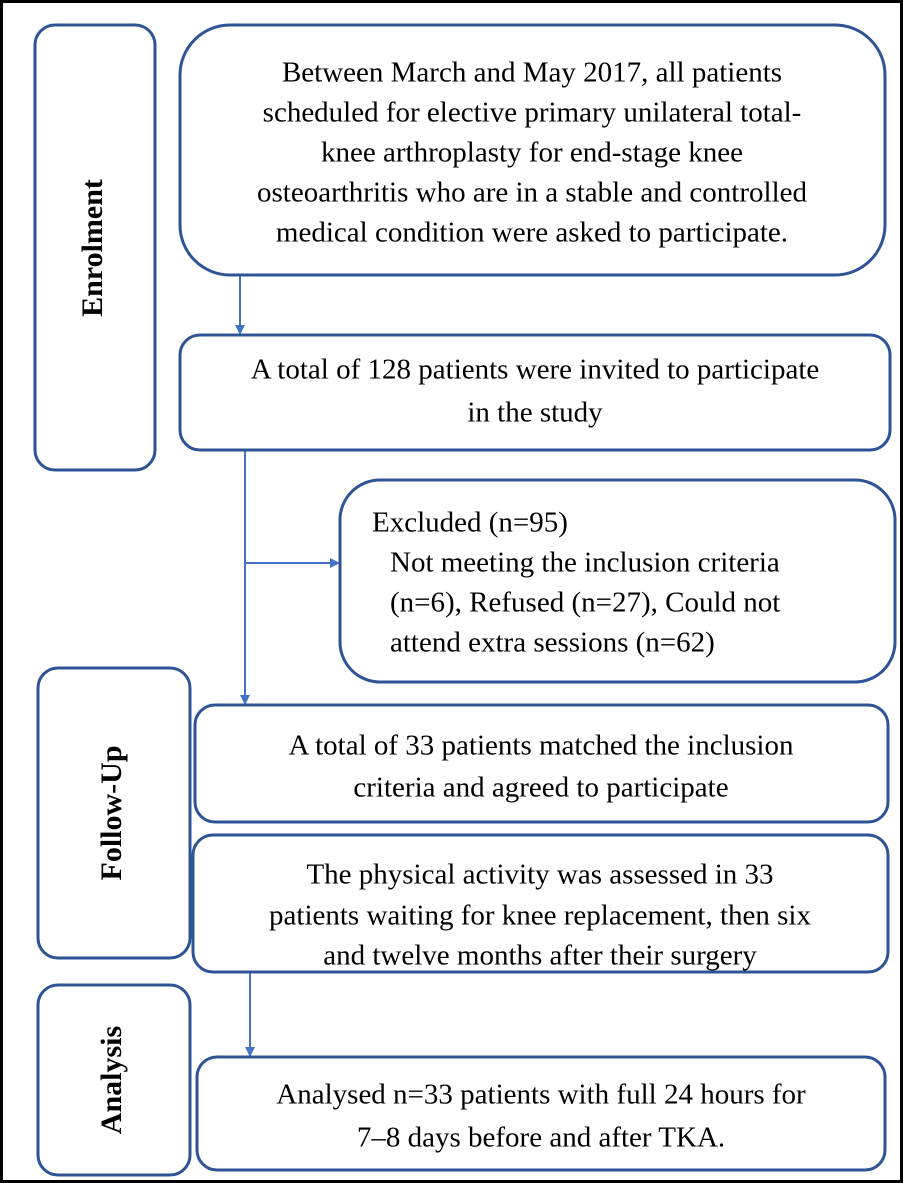 The height and width of the screenshot is (1183, 903). What do you see at coordinates (585, 563) in the screenshot?
I see `node-text: Not meeting the inclusion criteria` at bounding box center [585, 563].